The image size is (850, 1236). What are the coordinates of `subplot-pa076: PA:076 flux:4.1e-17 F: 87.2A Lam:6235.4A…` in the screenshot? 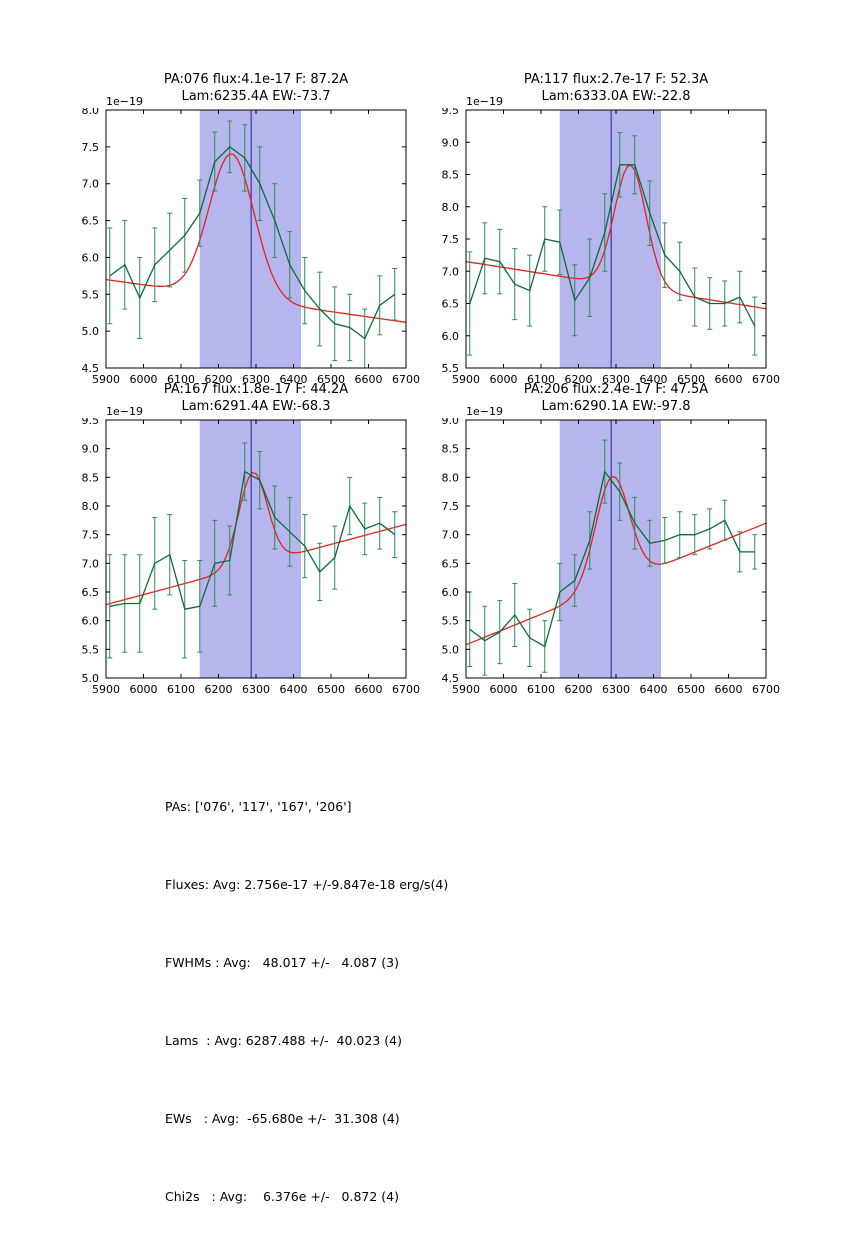 It's located at (240, 237).